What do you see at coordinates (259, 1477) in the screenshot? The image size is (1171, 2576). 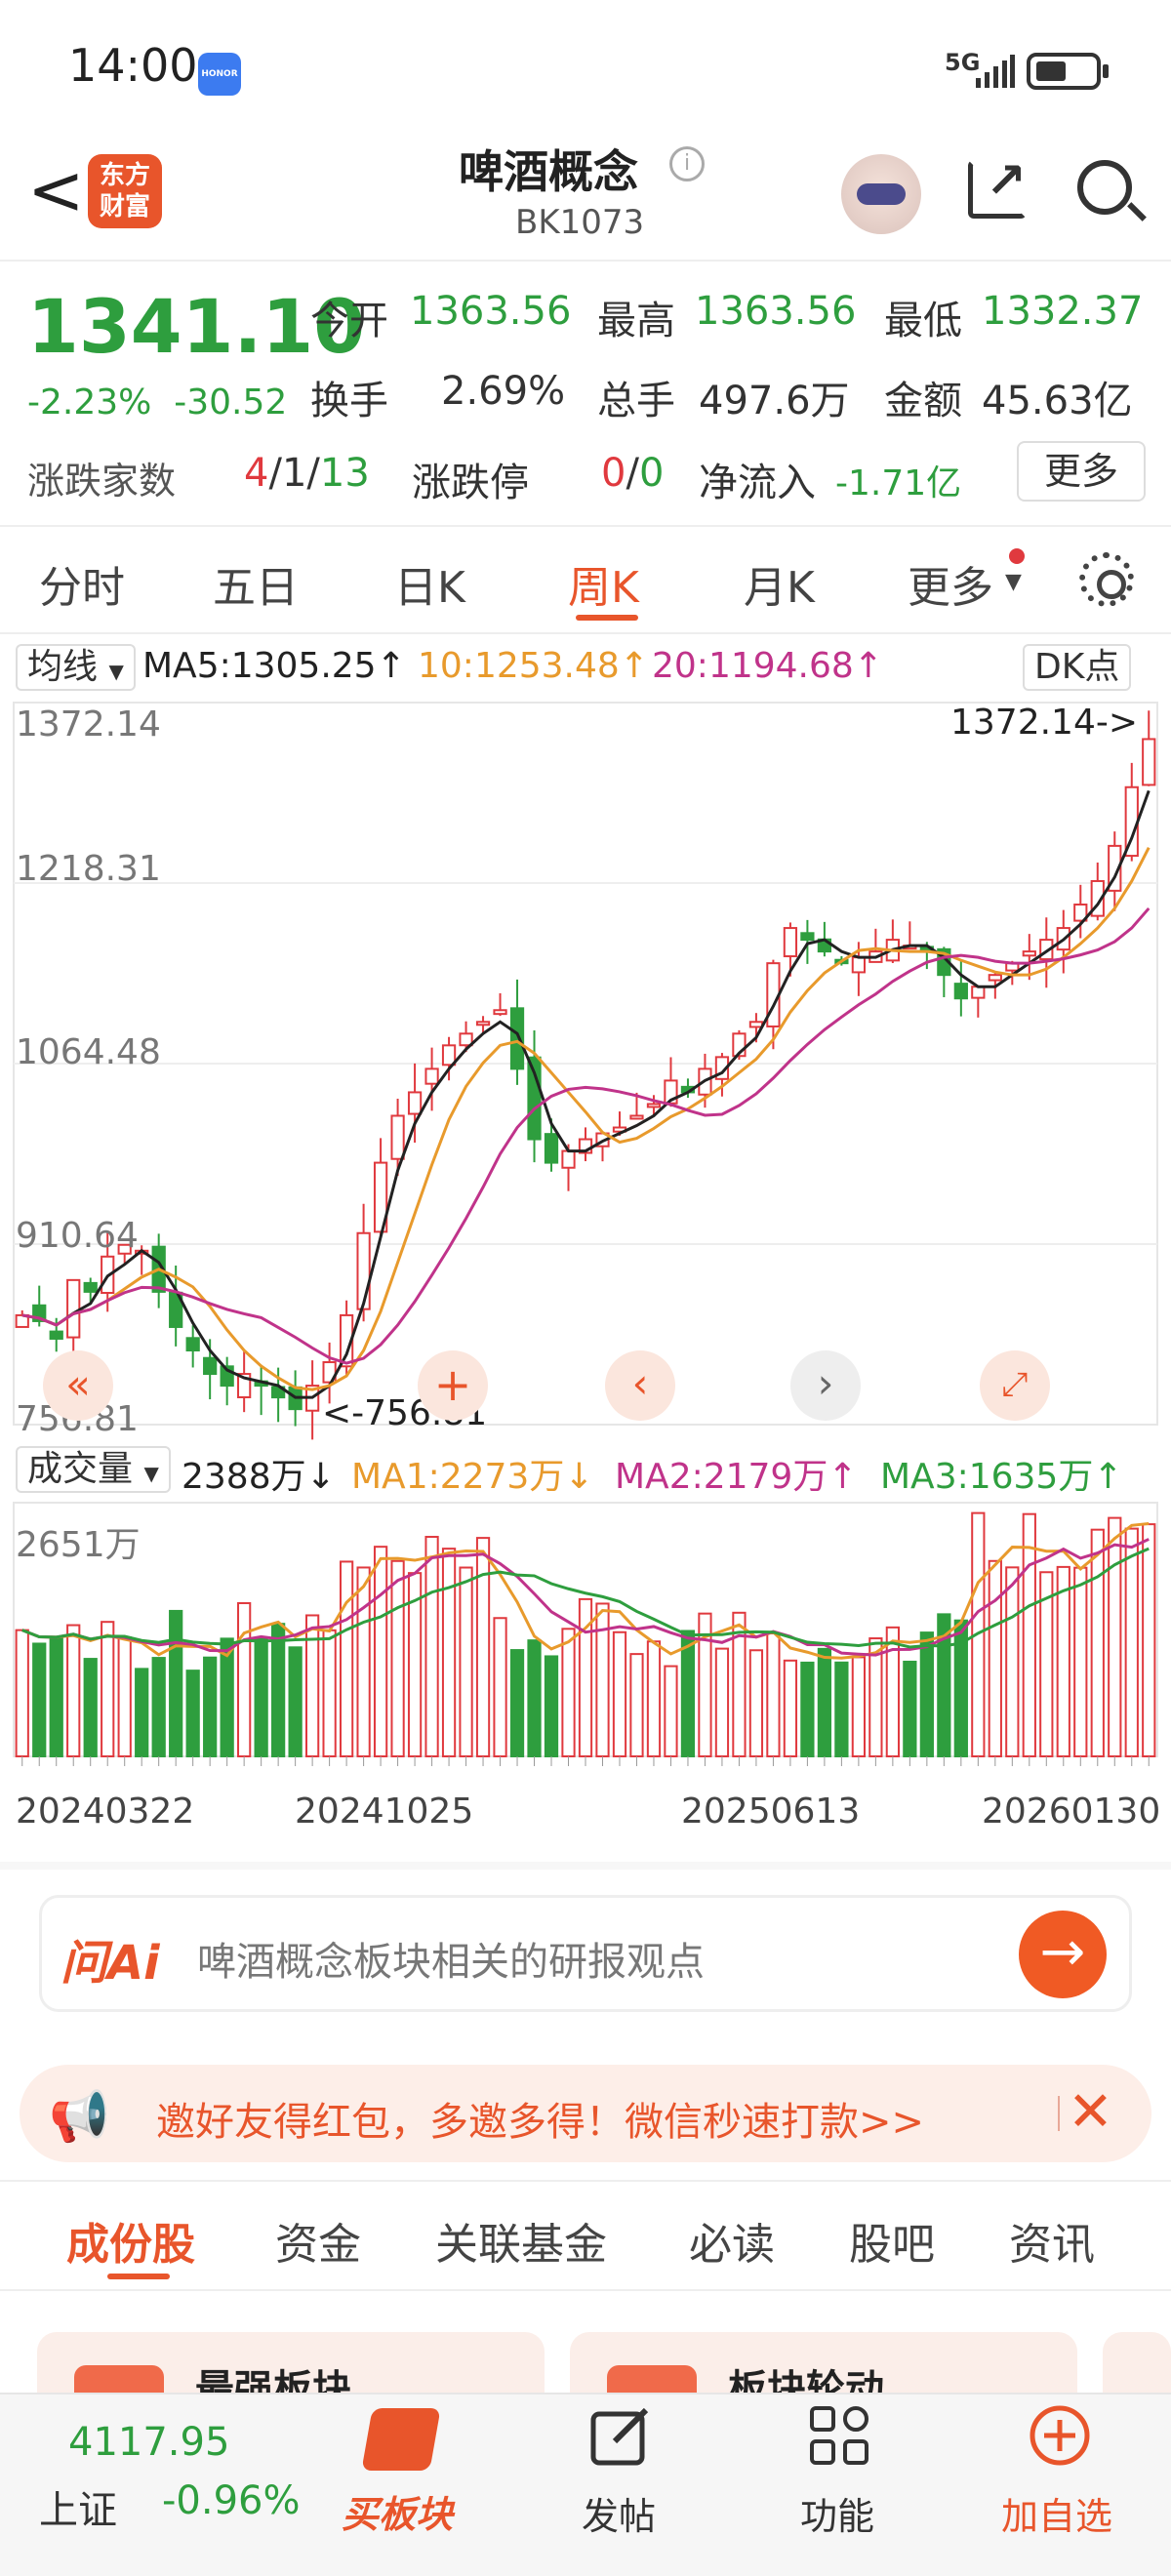 I see `volume-current: 2388万↓` at bounding box center [259, 1477].